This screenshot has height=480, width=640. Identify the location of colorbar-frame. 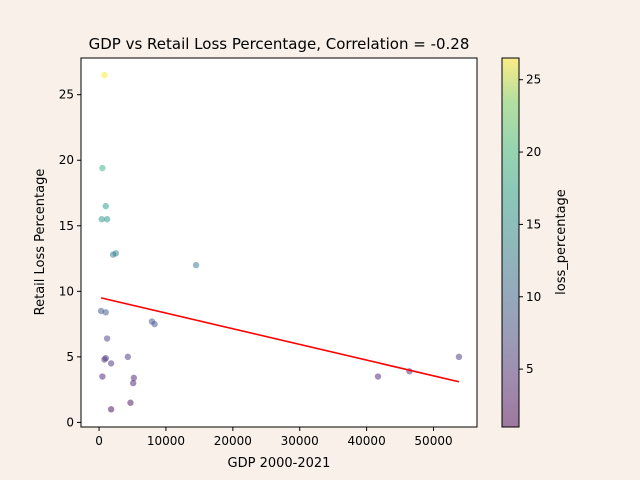
(510, 242).